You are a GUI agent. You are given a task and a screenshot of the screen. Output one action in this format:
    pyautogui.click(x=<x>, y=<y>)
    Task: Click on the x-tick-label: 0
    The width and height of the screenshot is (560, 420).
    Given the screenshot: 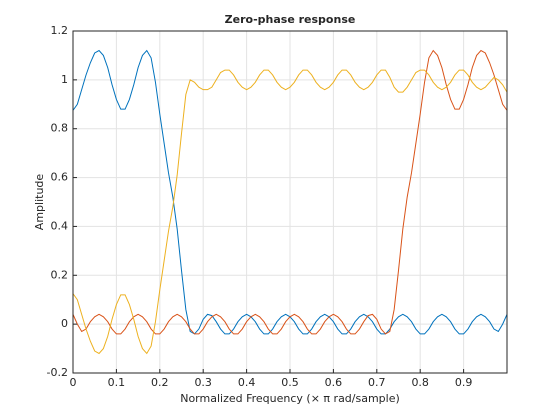 What is the action you would take?
    pyautogui.click(x=73, y=382)
    